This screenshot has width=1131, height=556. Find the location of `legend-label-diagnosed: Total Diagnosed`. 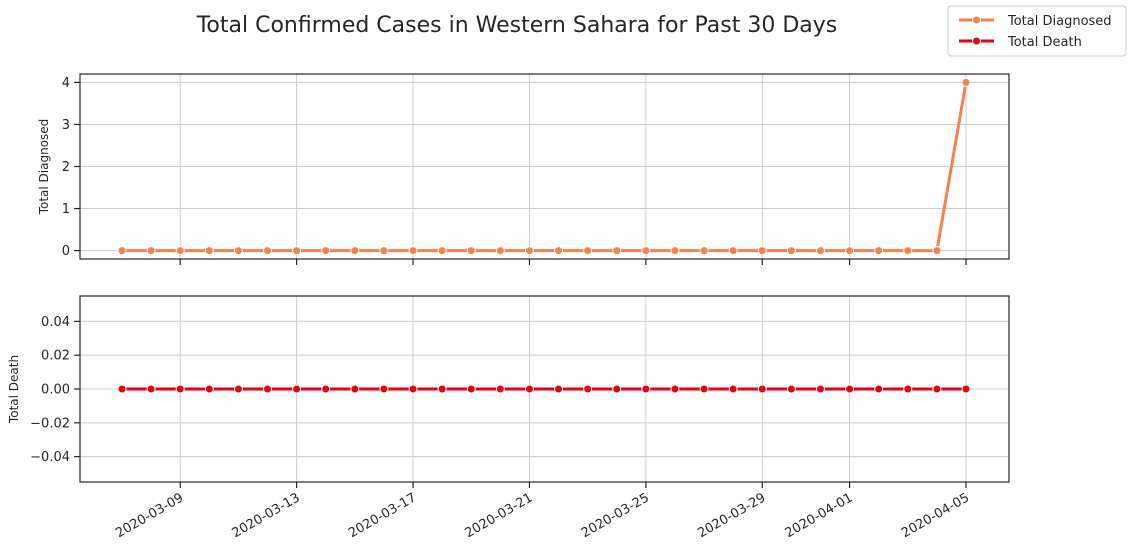

legend-label-diagnosed: Total Diagnosed is located at coordinates (1059, 21).